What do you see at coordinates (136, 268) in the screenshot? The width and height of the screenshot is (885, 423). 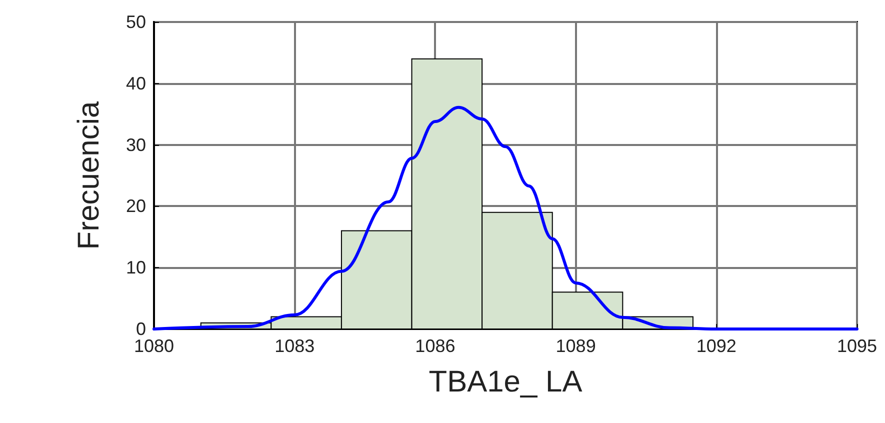 I see `y-tick-label: 10` at bounding box center [136, 268].